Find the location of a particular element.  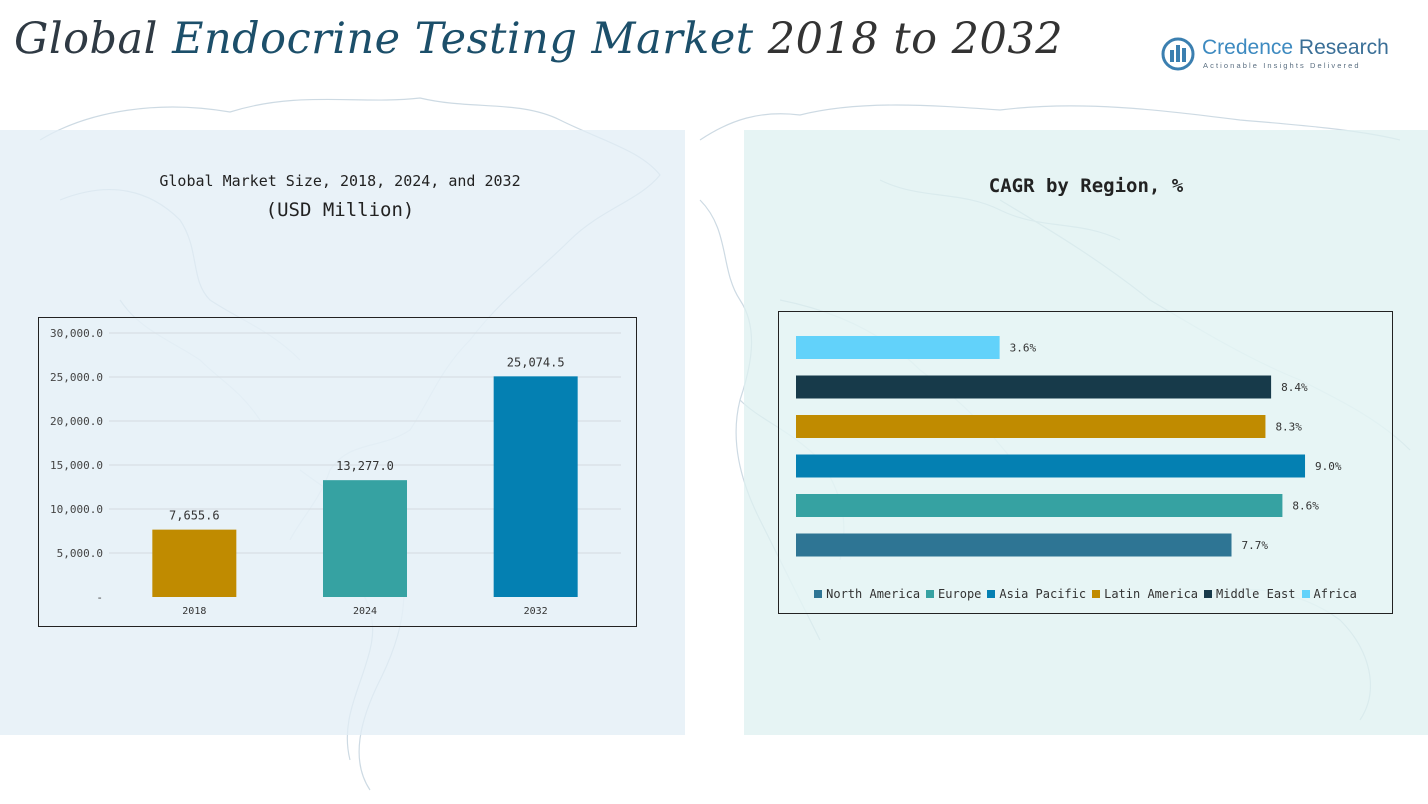

bar-latin-america is located at coordinates (1031, 426).